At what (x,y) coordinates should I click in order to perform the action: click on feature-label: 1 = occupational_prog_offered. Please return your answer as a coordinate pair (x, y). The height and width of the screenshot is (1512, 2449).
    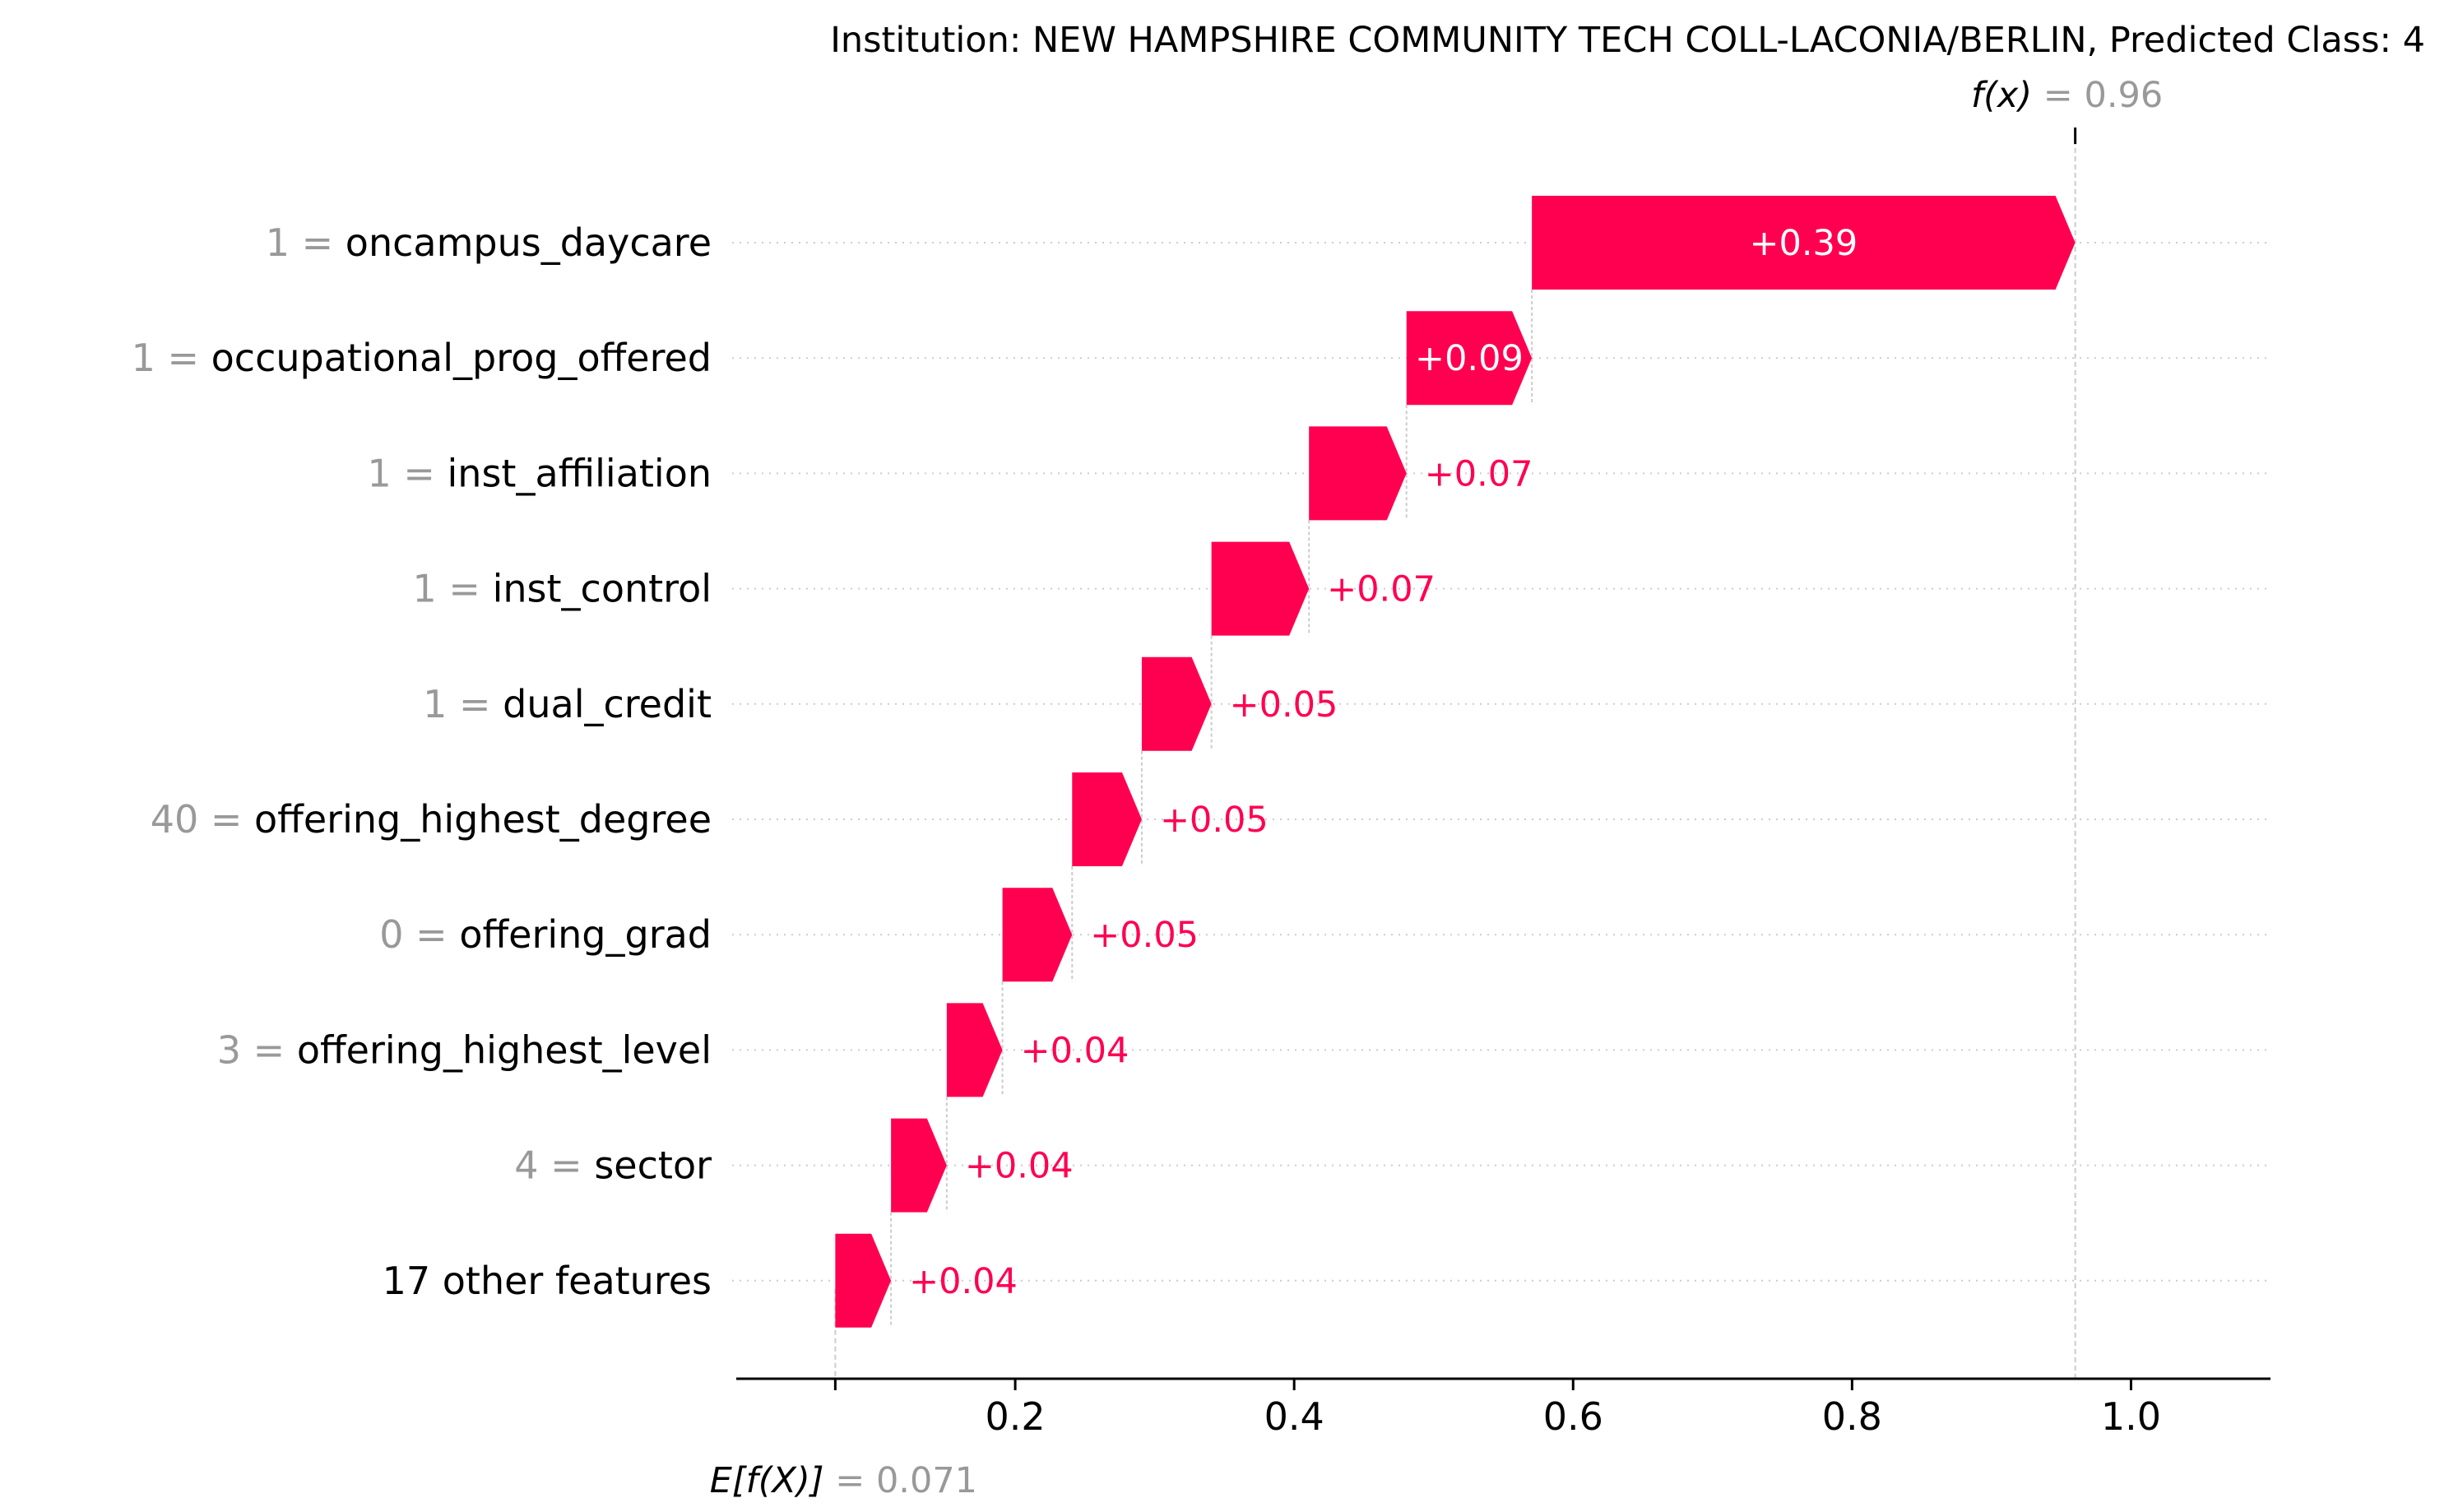
    Looking at the image, I should click on (422, 358).